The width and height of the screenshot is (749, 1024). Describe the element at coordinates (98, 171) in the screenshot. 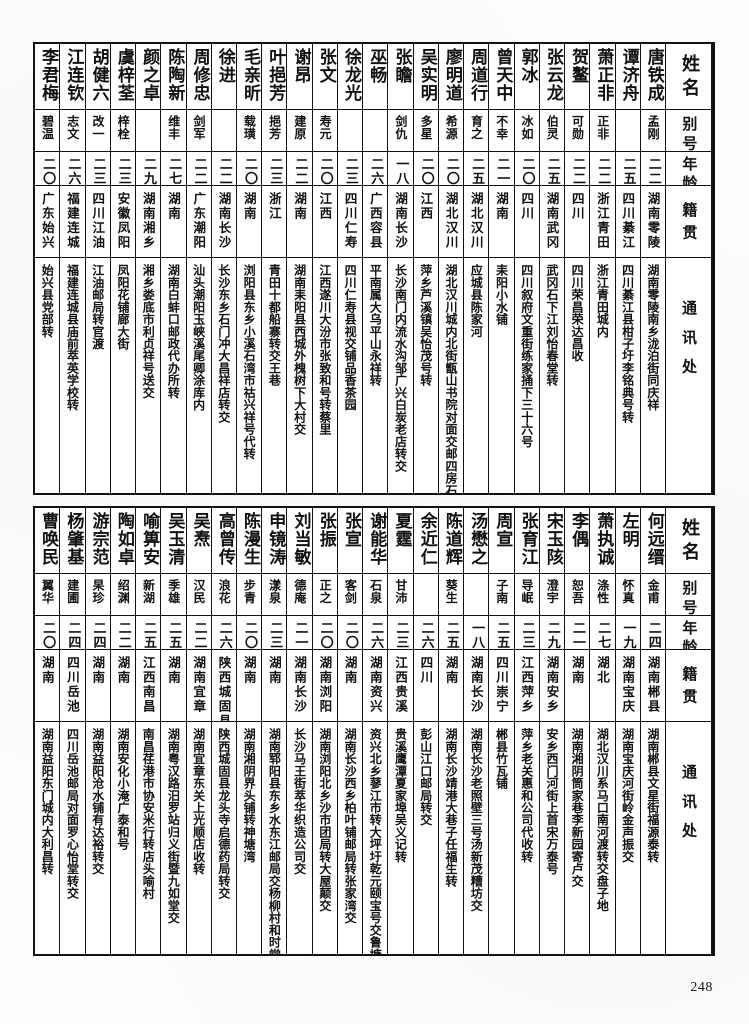

I see `cell-age-text: 二三` at that location.